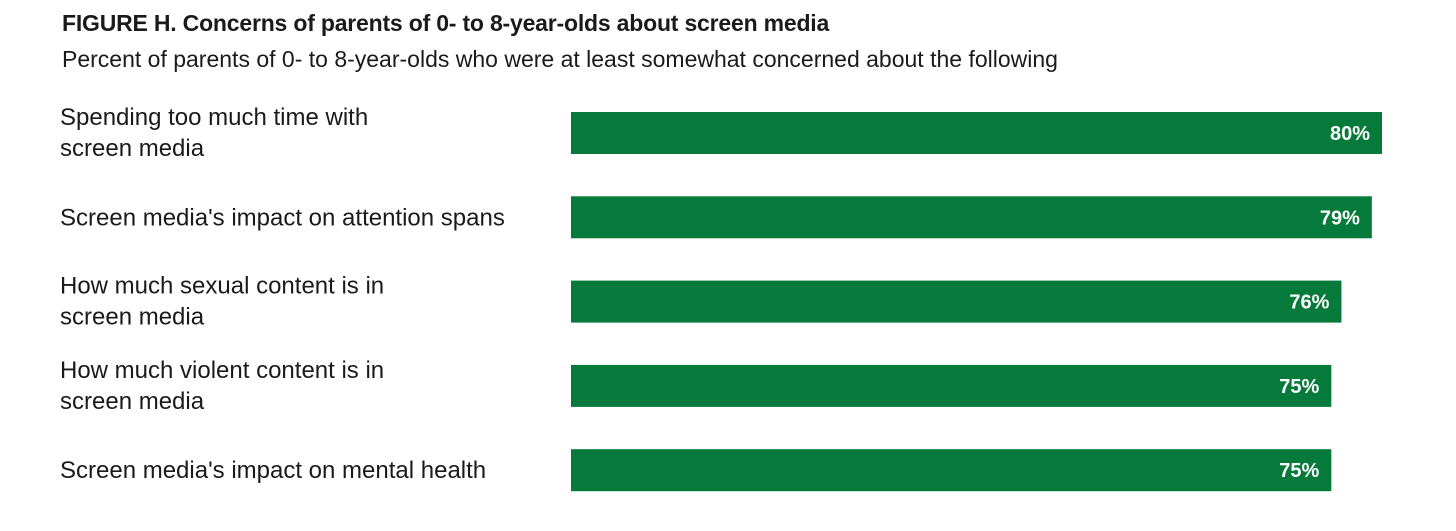 The image size is (1456, 531). I want to click on value-label-3: 76%, so click(1309, 303).